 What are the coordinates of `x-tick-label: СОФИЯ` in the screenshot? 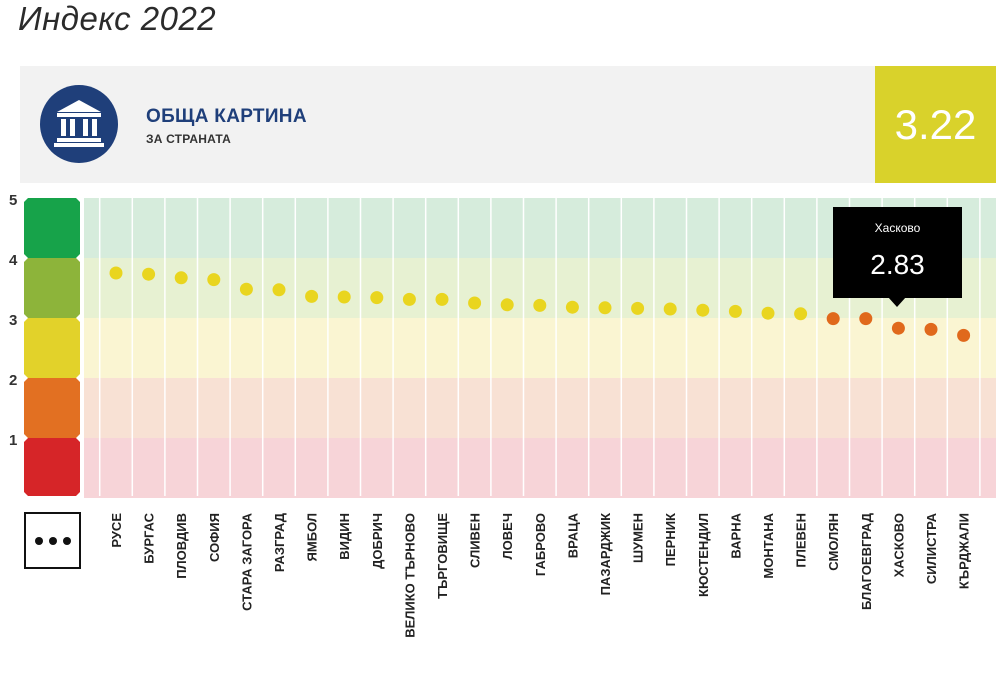 It's located at (214, 537).